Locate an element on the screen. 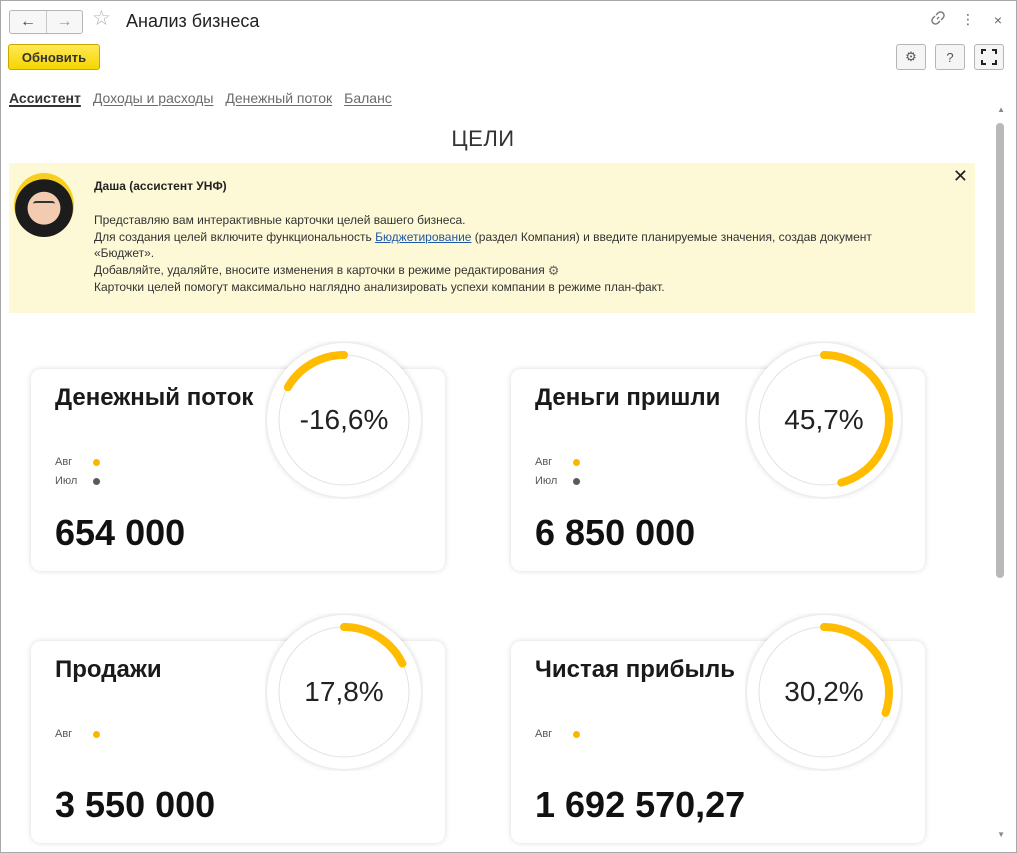  budgeting-link: Бюджетирование is located at coordinates (423, 236).